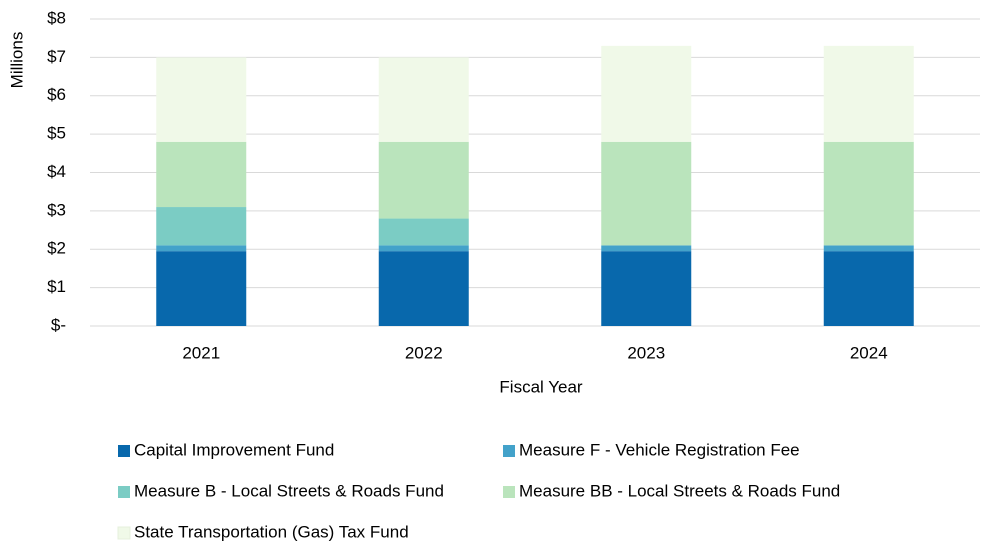 The height and width of the screenshot is (547, 981). What do you see at coordinates (540, 386) in the screenshot?
I see `x-axis-label: Fiscal Year` at bounding box center [540, 386].